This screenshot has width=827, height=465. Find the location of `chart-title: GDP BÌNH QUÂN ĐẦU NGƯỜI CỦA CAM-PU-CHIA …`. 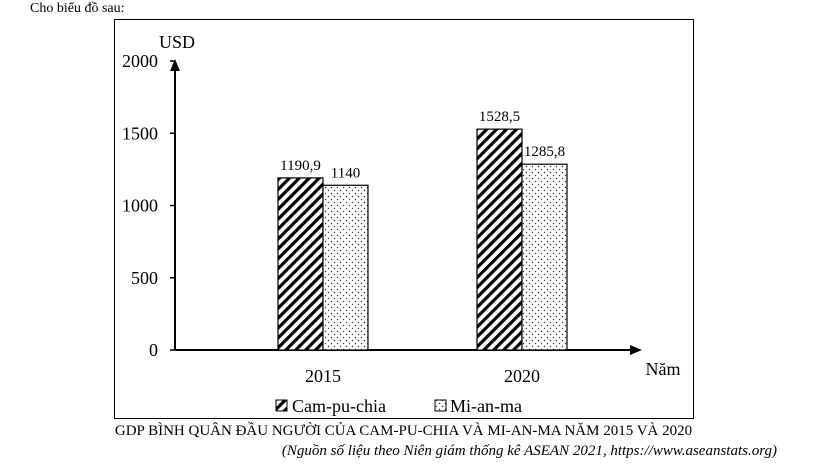

chart-title: GDP BÌNH QUÂN ĐẦU NGƯỜI CỦA CAM-PU-CHIA … is located at coordinates (403, 431).